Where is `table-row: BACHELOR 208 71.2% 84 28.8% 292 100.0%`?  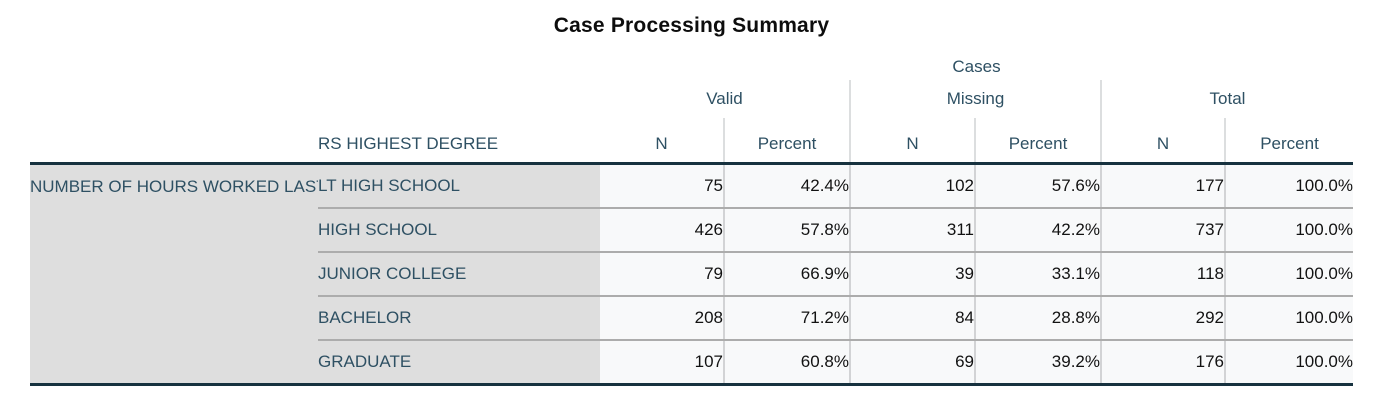 table-row: BACHELOR 208 71.2% 84 28.8% 292 100.0% is located at coordinates (691, 318).